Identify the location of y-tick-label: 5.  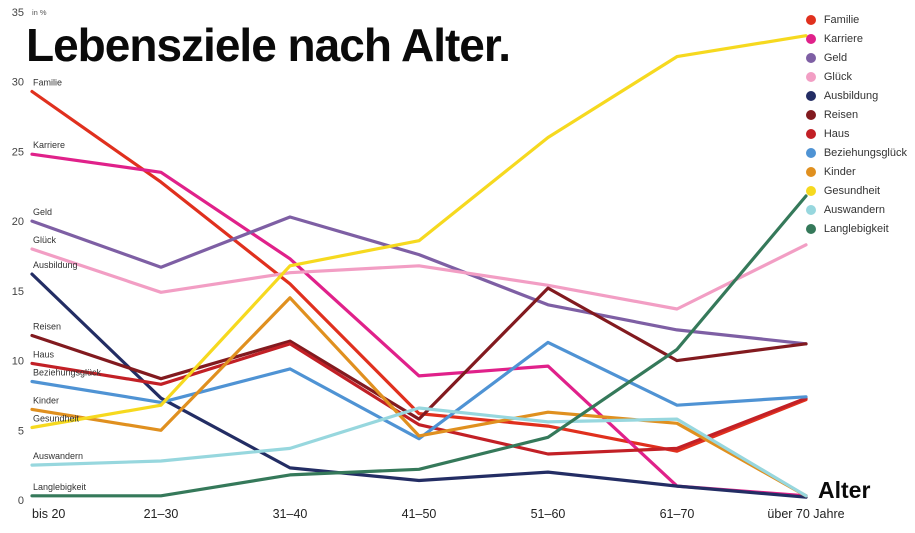
(21, 431).